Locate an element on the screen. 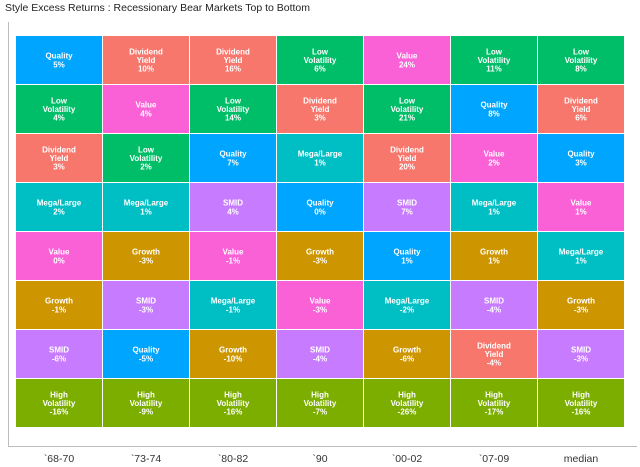 The width and height of the screenshot is (640, 467). tile-mega-large: Mega/Large-1% is located at coordinates (233, 305).